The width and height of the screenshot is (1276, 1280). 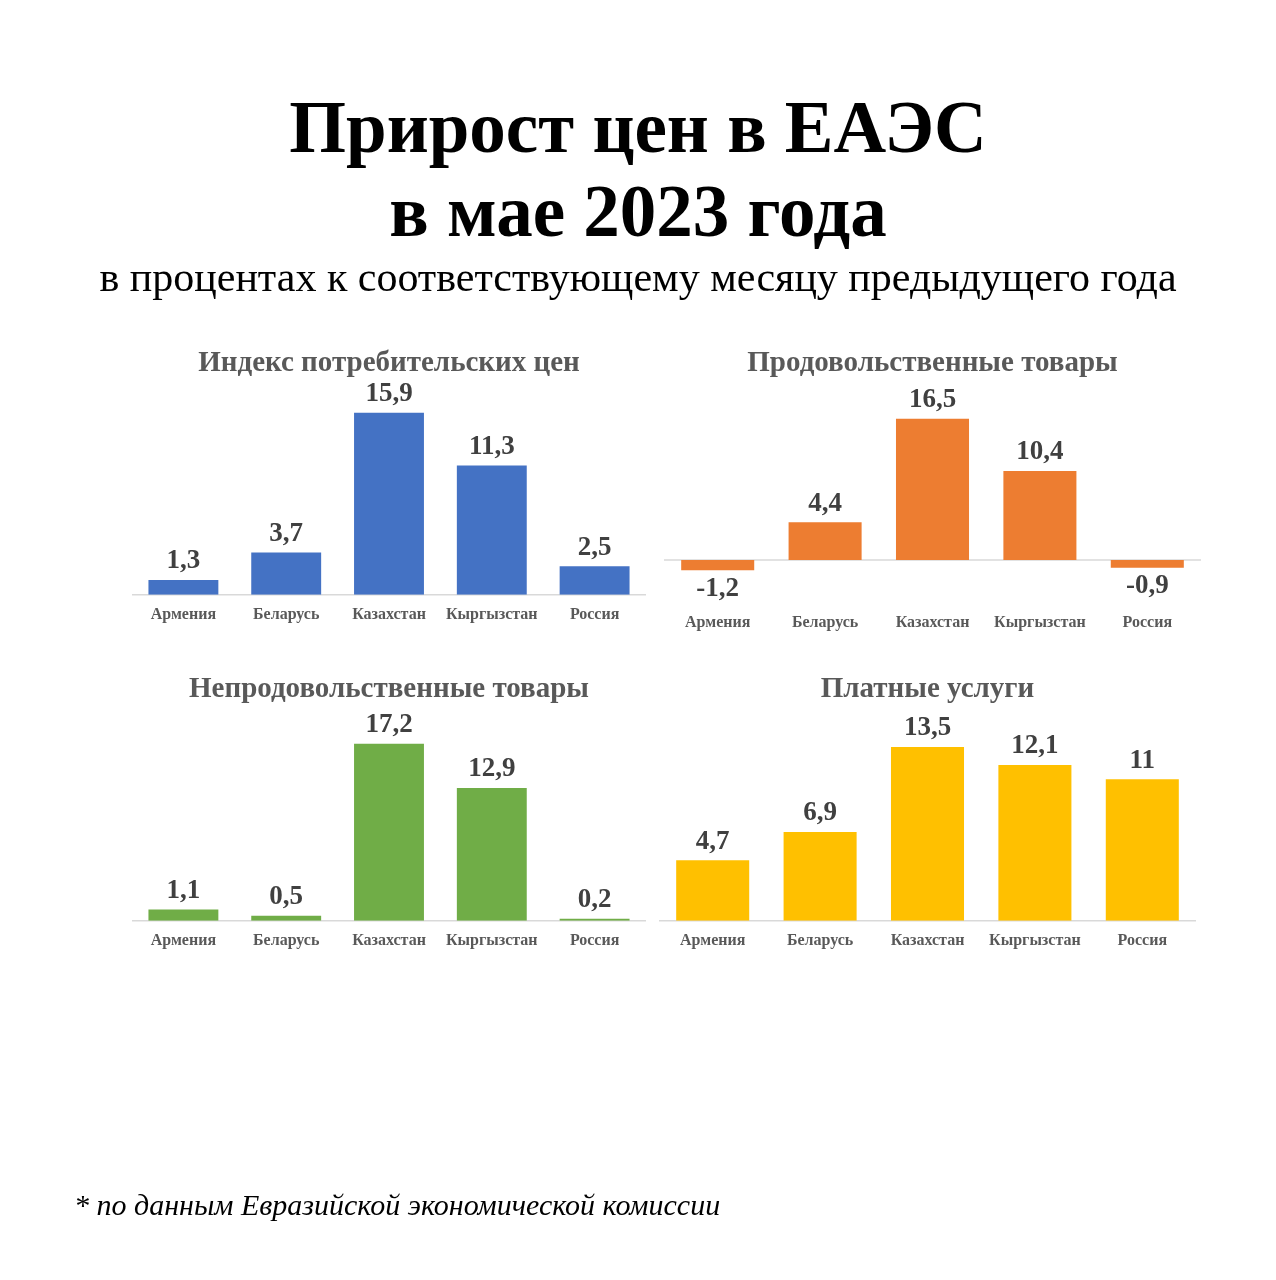 I want to click on data-label: 12,1, so click(x=1035, y=744).